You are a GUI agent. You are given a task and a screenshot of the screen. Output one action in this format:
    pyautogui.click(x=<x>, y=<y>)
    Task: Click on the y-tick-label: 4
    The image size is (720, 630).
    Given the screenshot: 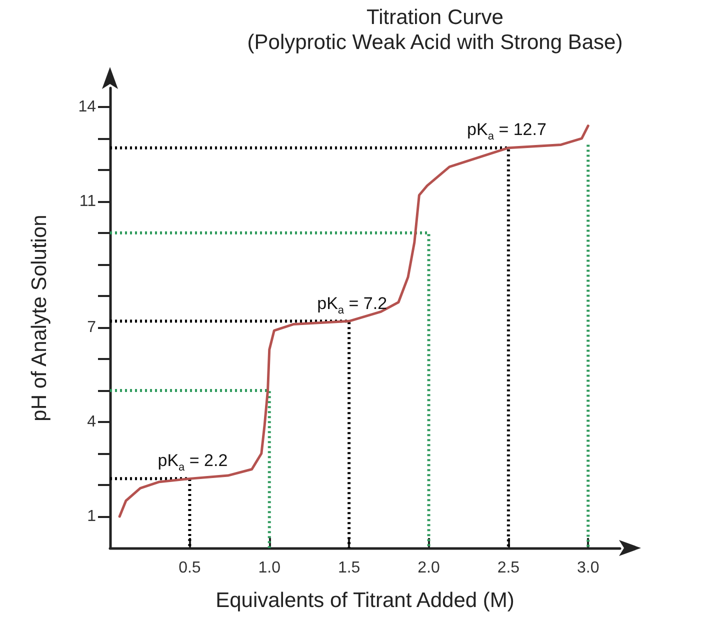 What is the action you would take?
    pyautogui.click(x=91, y=421)
    